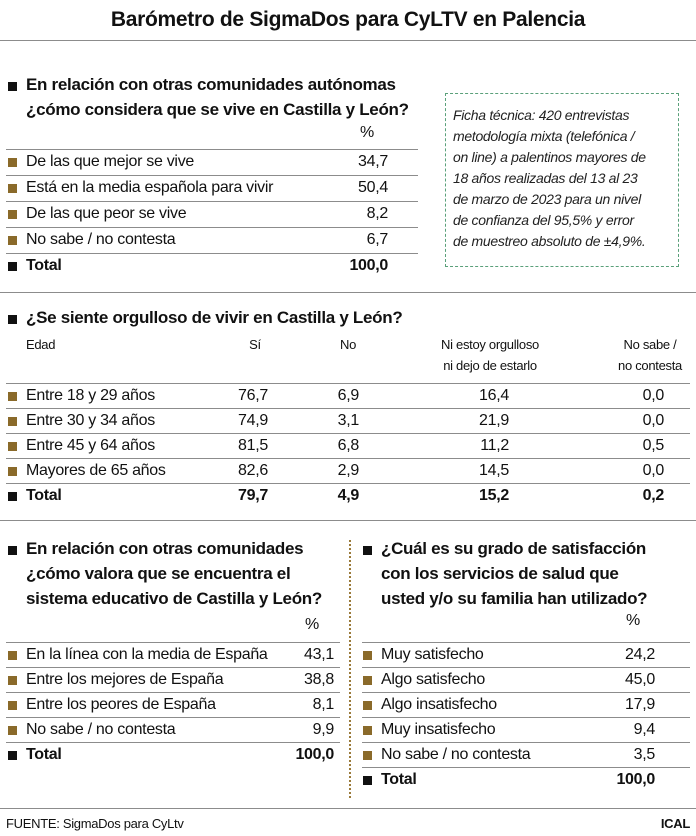  Describe the element at coordinates (350, 669) in the screenshot. I see `column-divider` at that location.